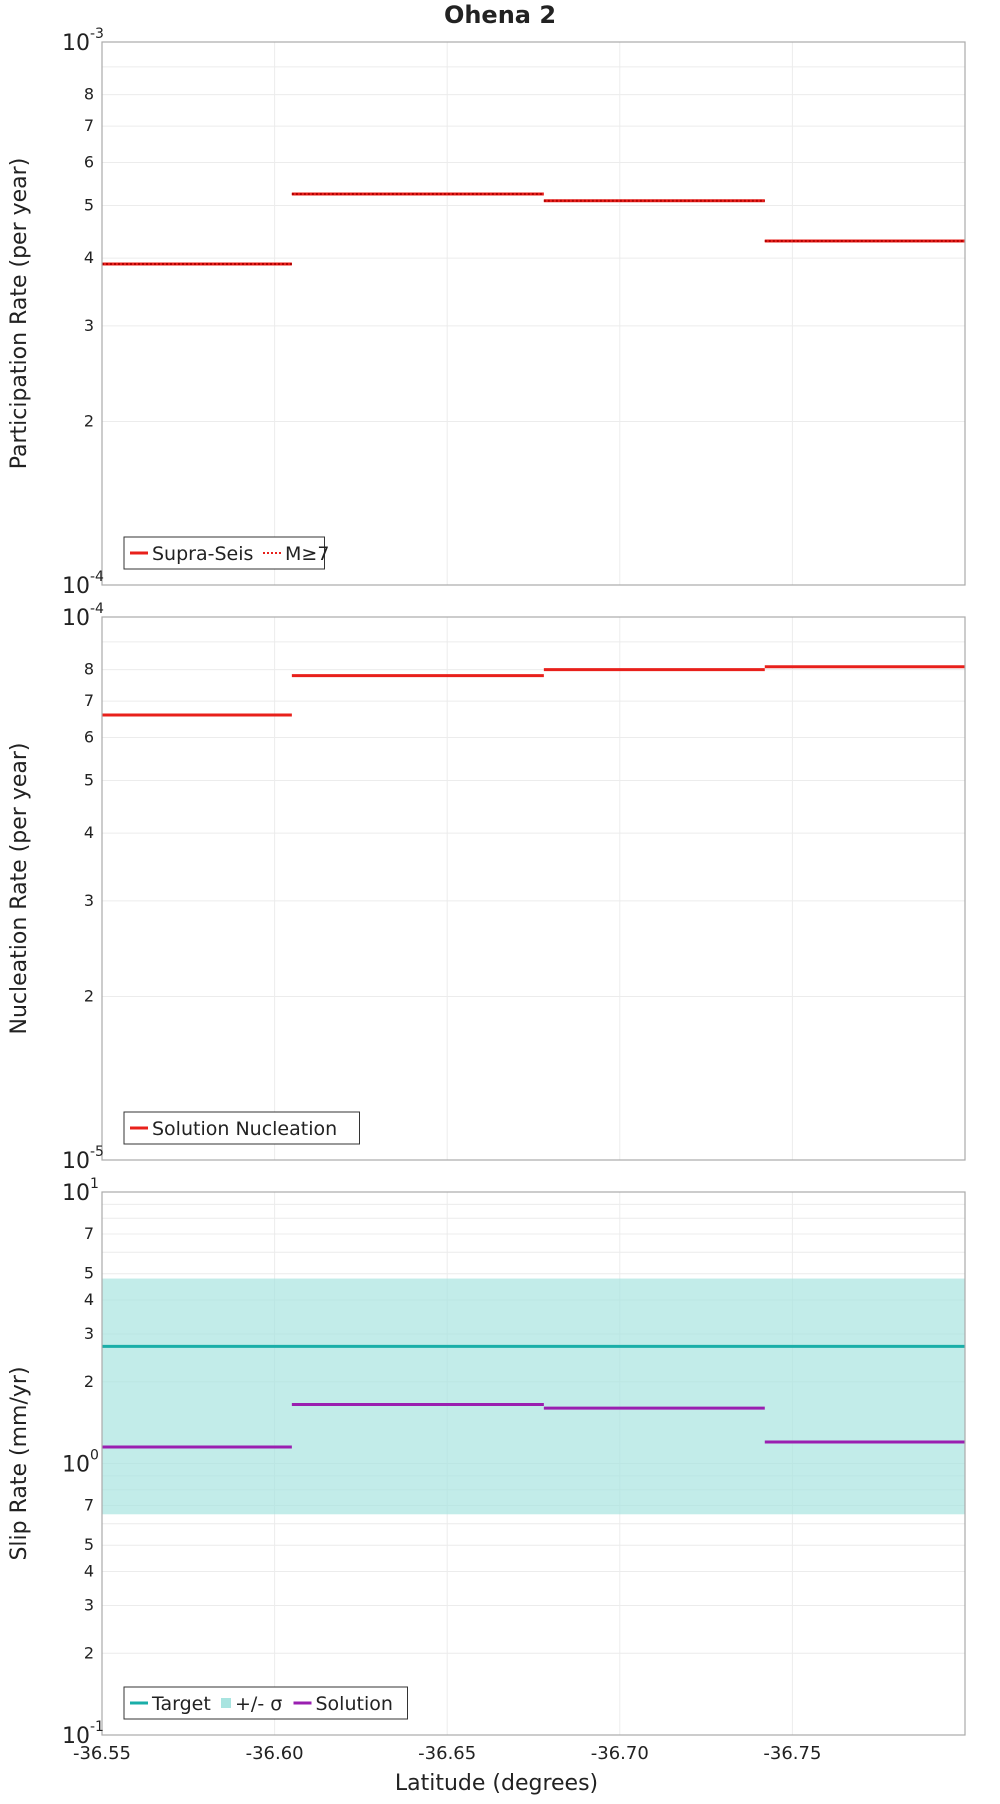 This screenshot has height=1804, width=1000. I want to click on legend: Supra-Seis M≥7, so click(226, 553).